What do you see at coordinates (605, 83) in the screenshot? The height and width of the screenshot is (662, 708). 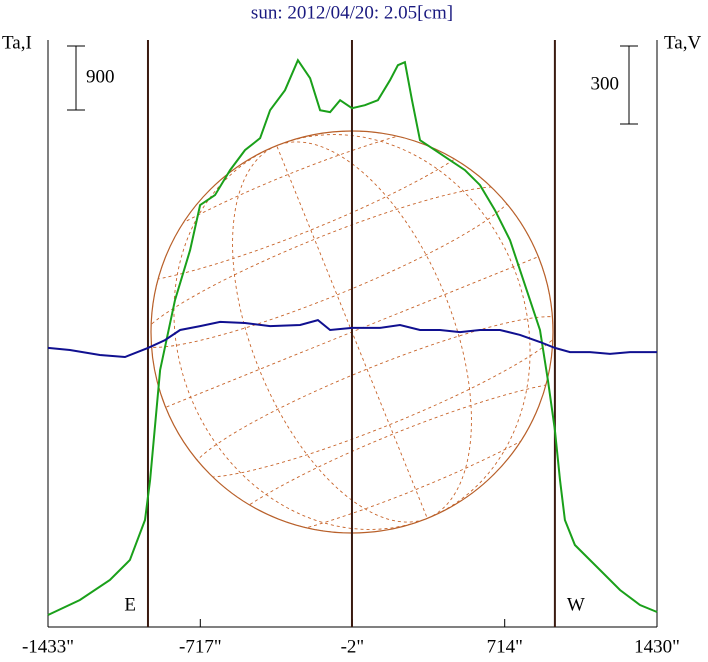 I see `scale-bar-label: 300` at bounding box center [605, 83].